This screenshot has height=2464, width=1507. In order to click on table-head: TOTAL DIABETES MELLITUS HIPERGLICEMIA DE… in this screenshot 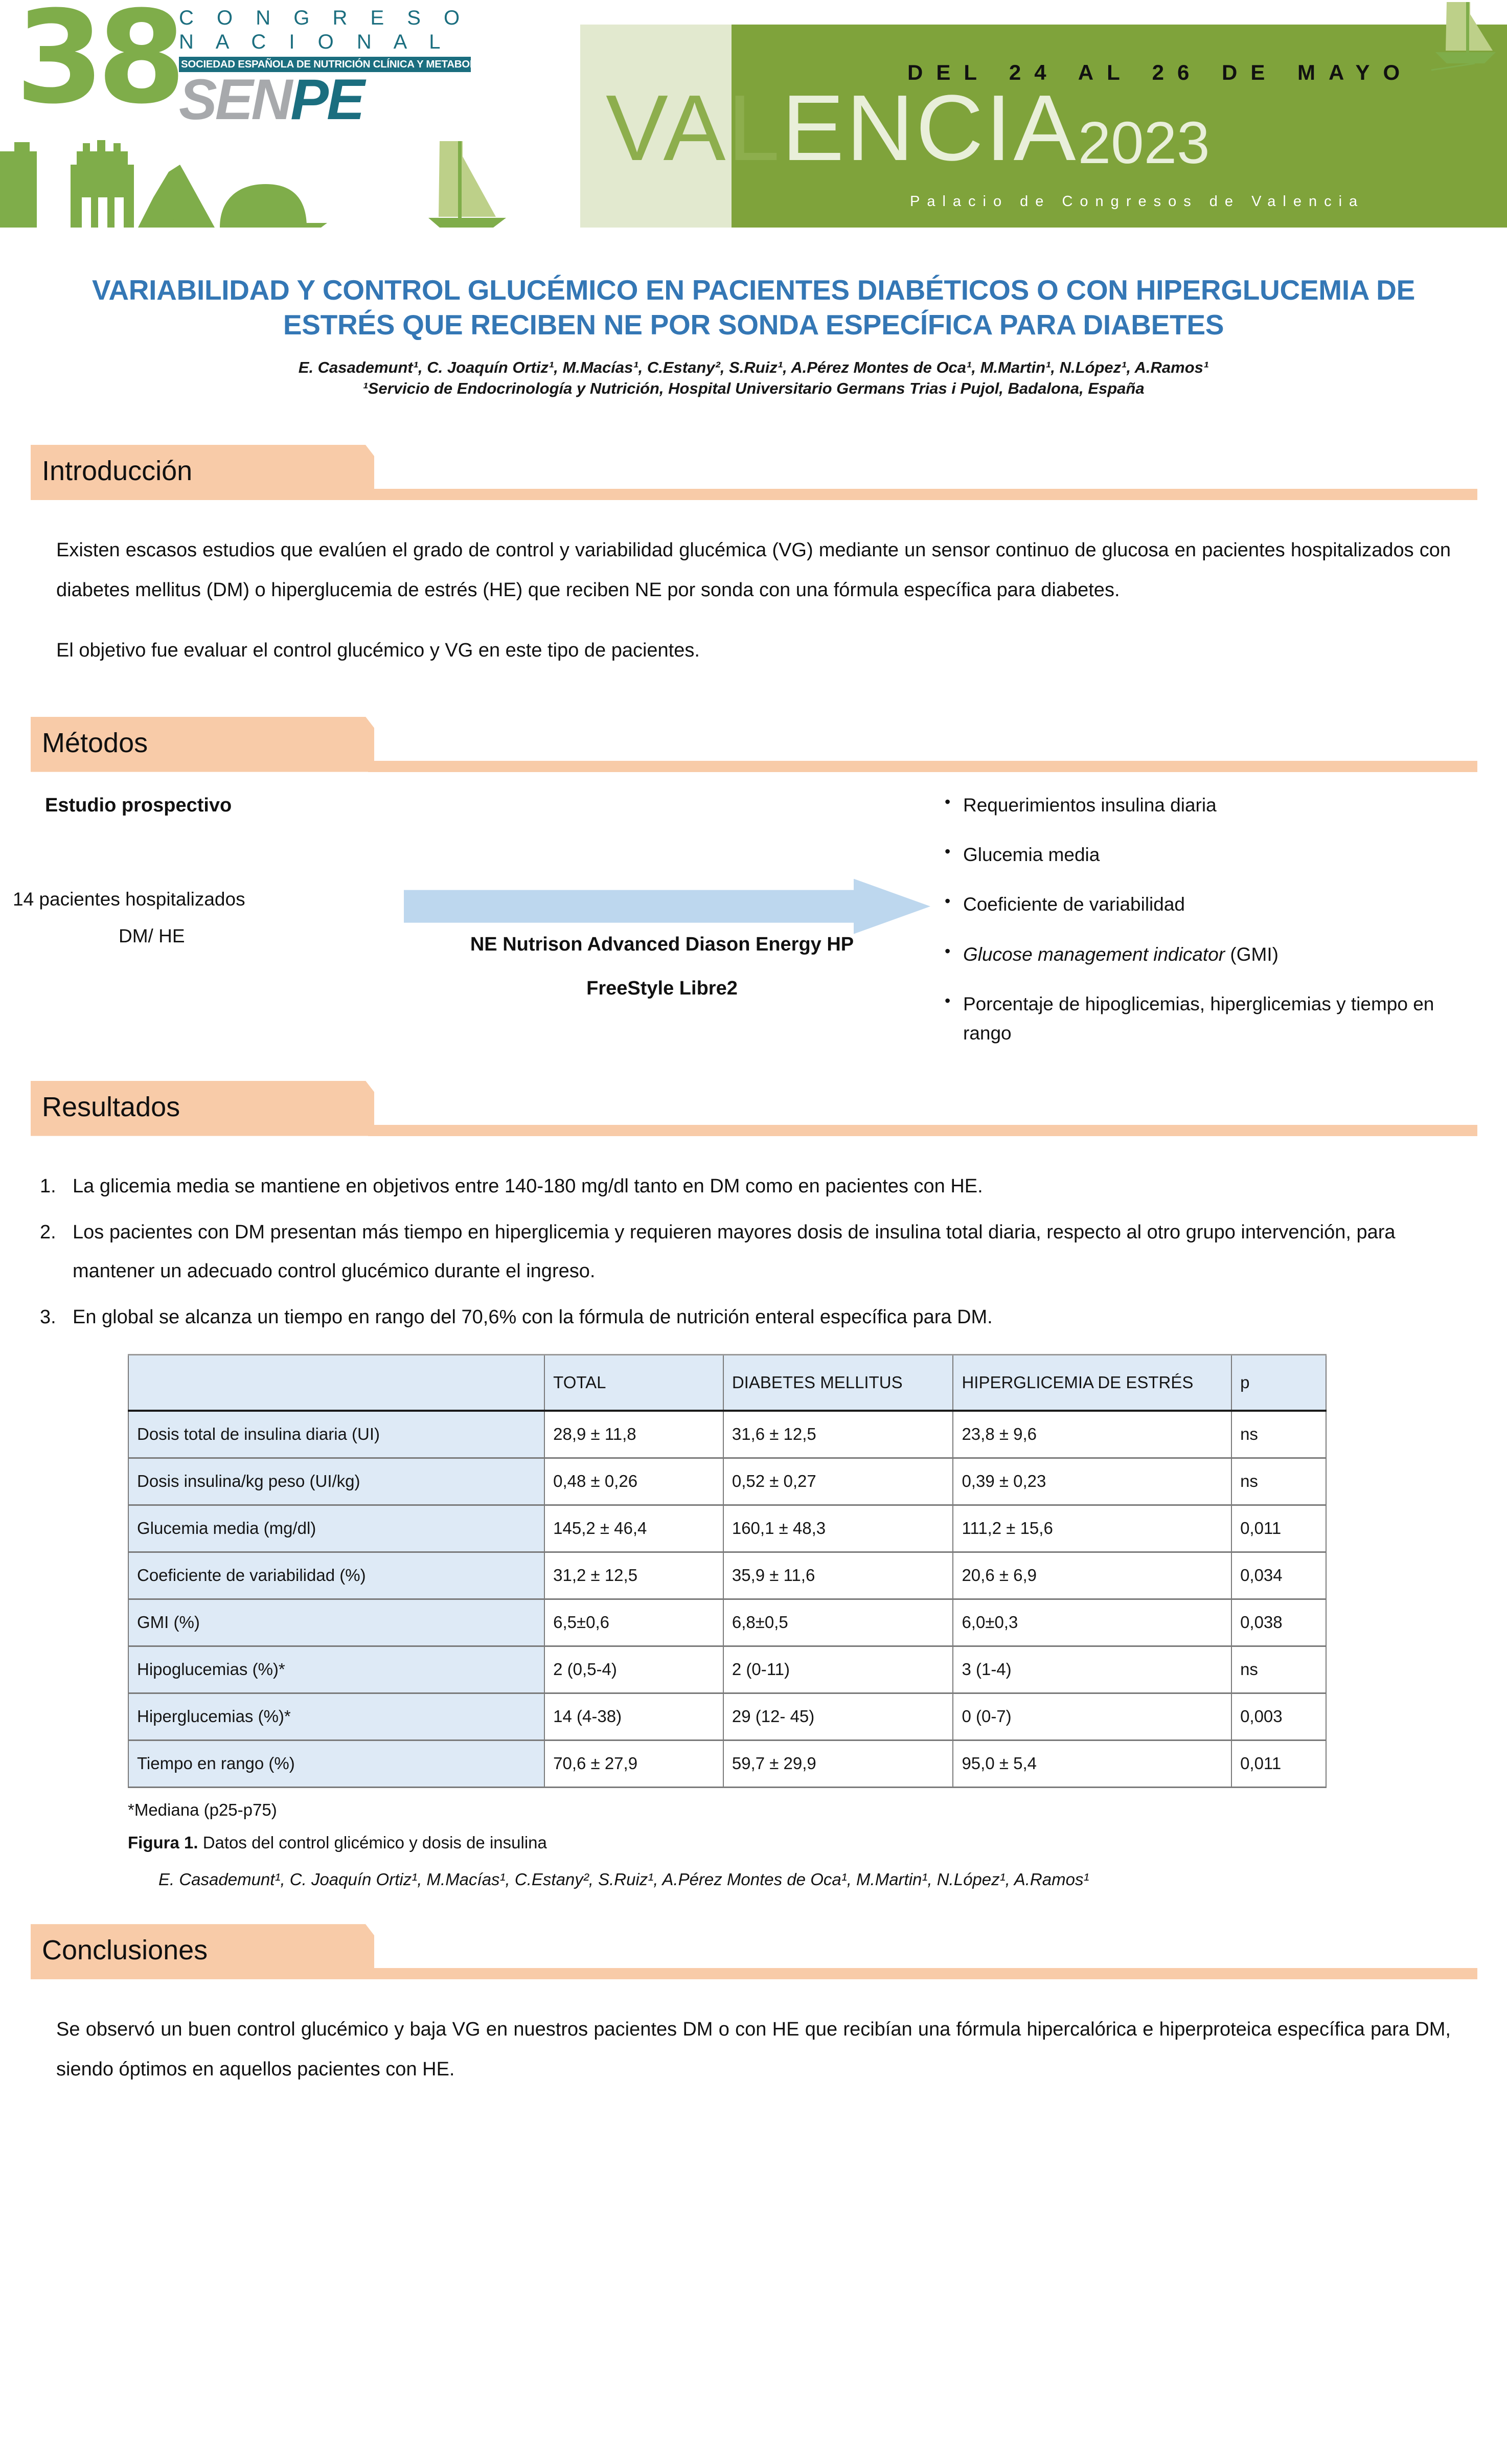, I will do `click(727, 1382)`.